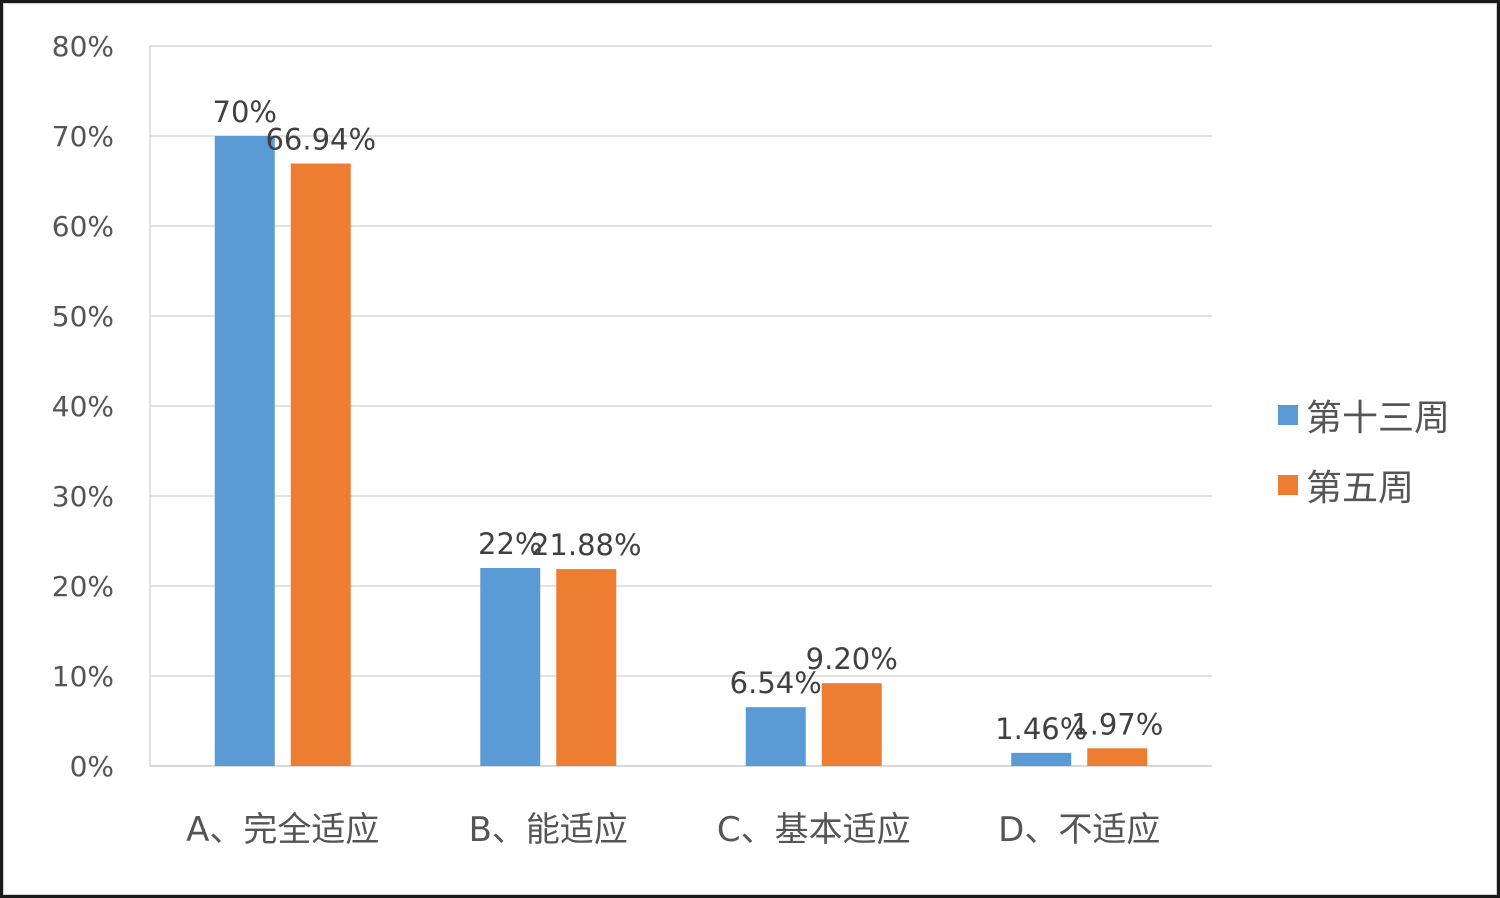 The height and width of the screenshot is (898, 1500). What do you see at coordinates (92, 766) in the screenshot?
I see `y-tick-label: 0%` at bounding box center [92, 766].